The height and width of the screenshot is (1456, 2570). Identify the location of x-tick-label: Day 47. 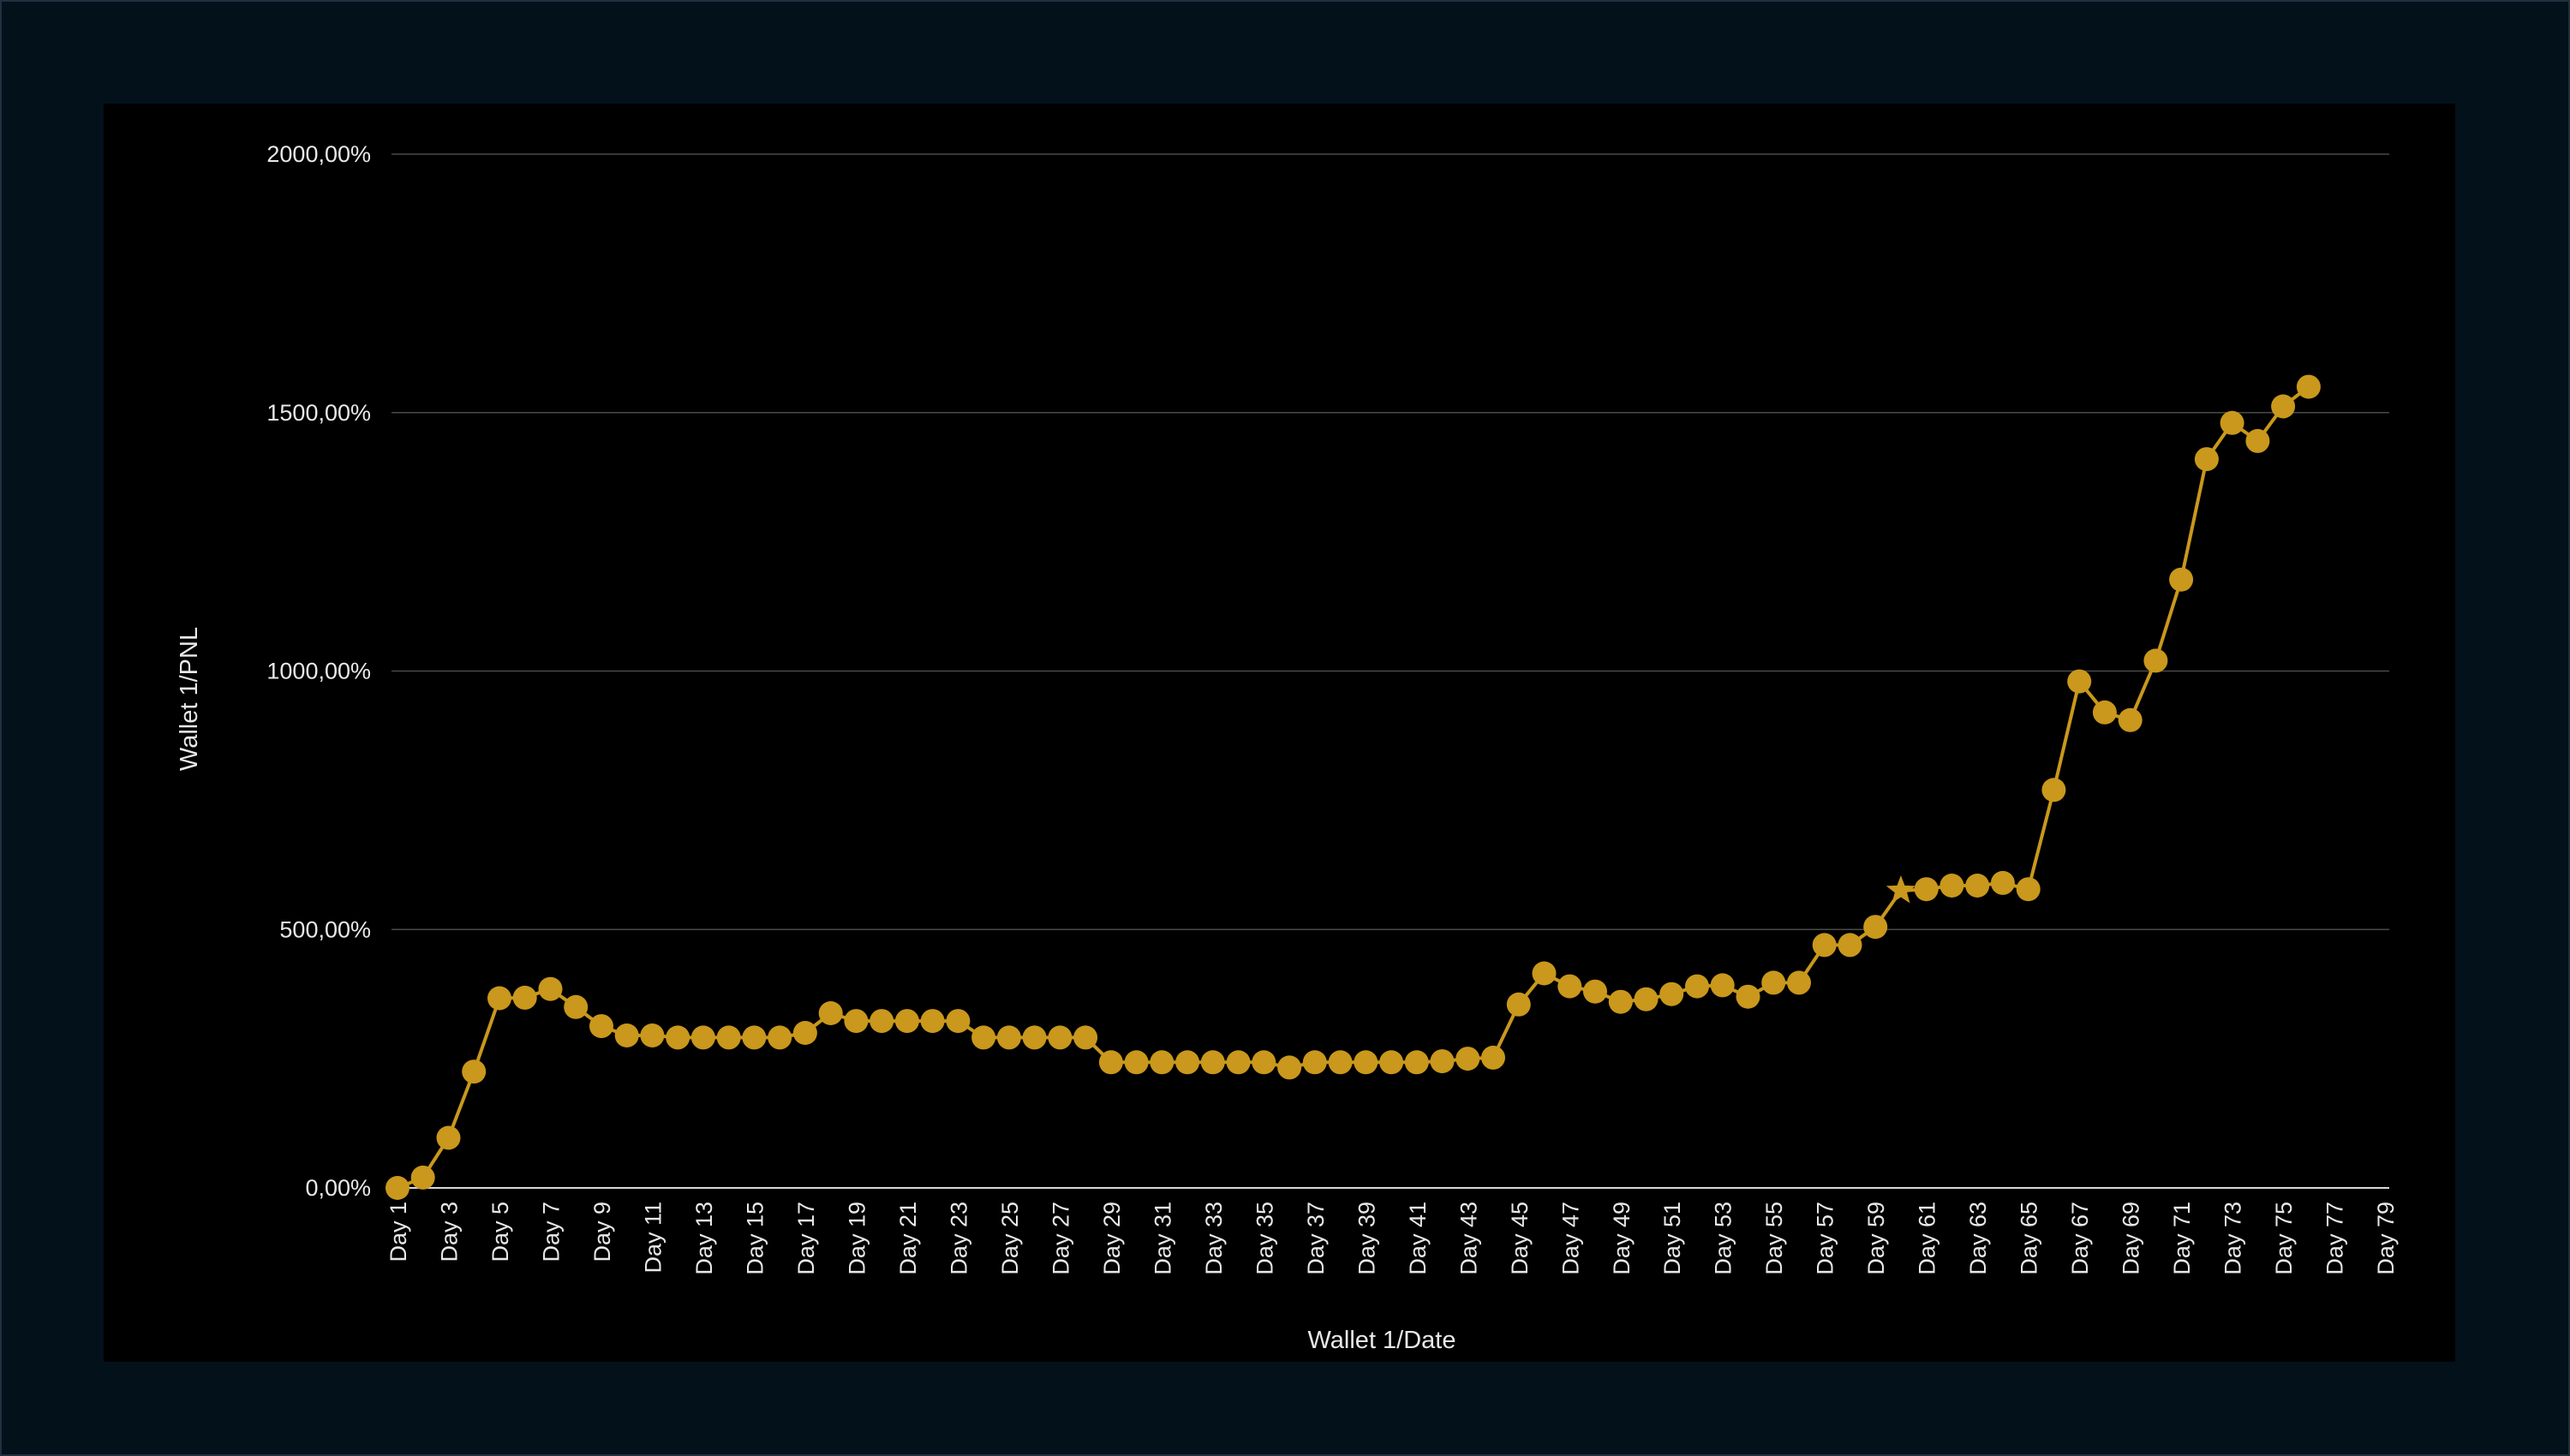
(1570, 1238).